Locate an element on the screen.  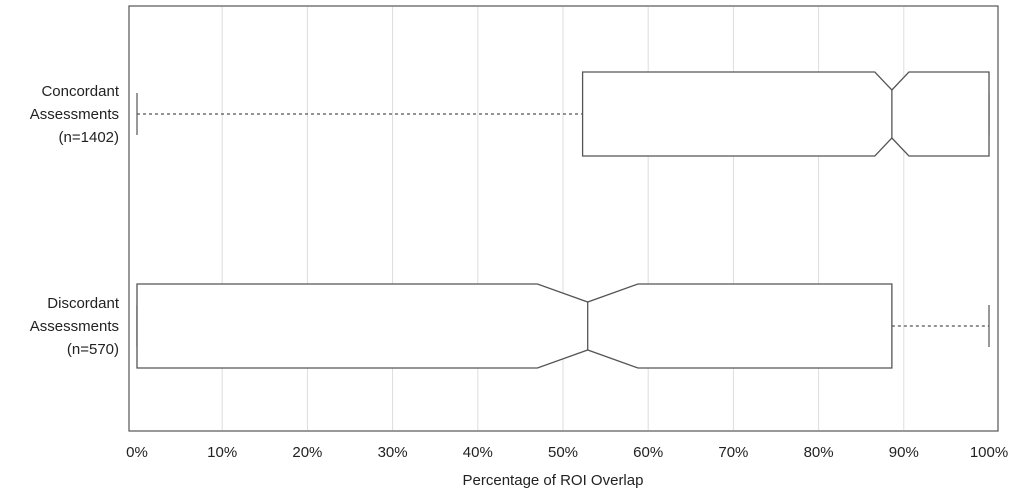
x-axis-title: Percentage of ROI Overlap is located at coordinates (553, 480).